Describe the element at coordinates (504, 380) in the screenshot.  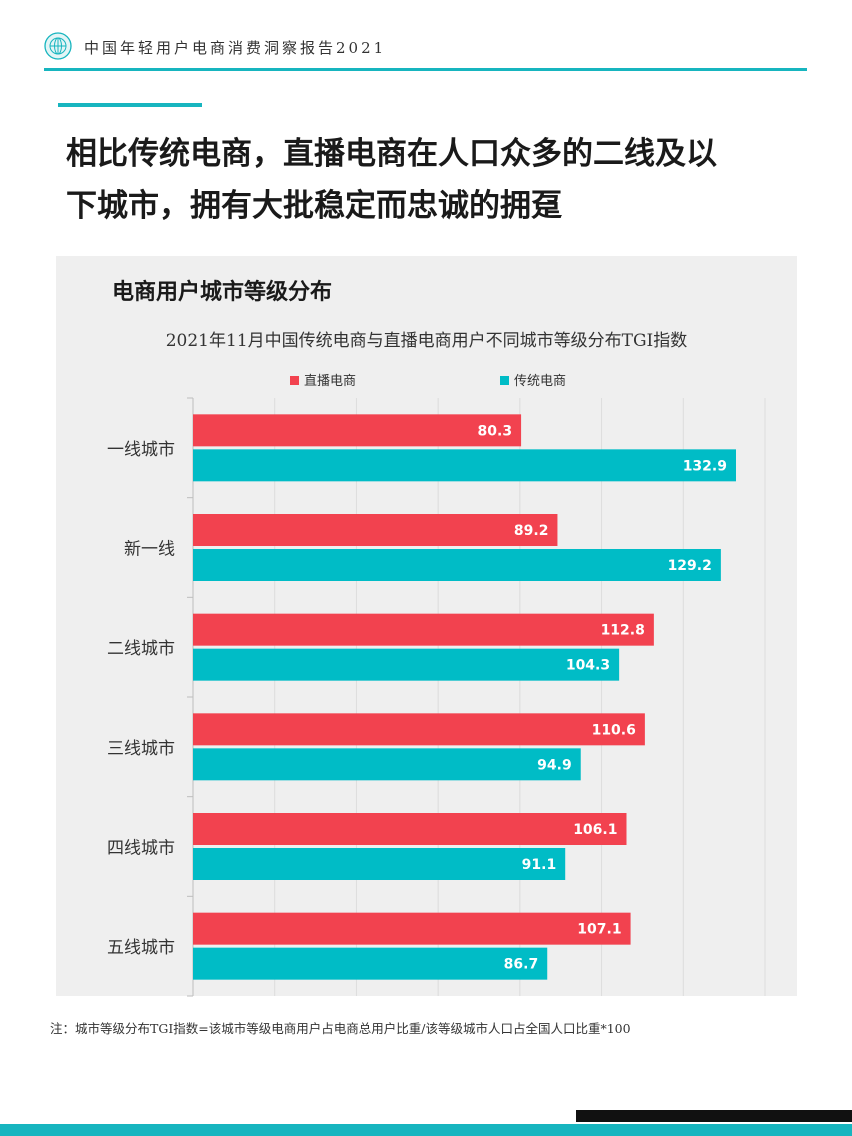
I see `legend-swatch-traditional` at that location.